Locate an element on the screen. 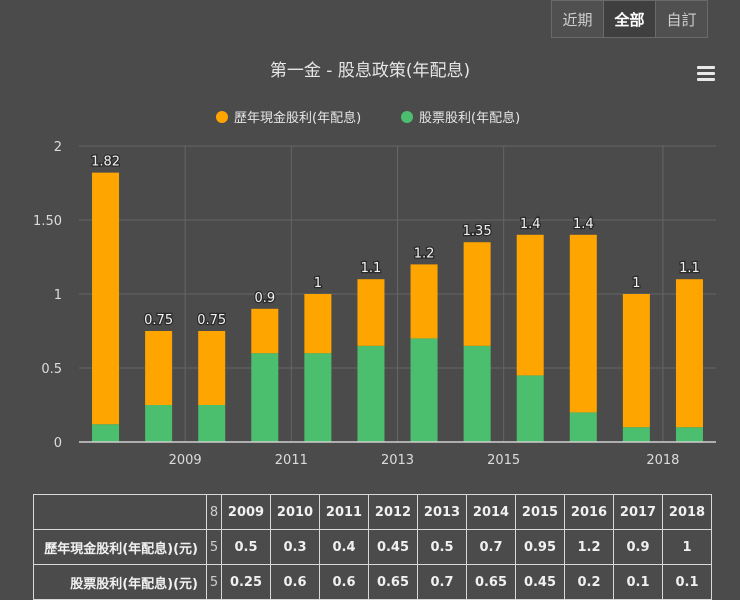  table-cell: 1.2 is located at coordinates (589, 547).